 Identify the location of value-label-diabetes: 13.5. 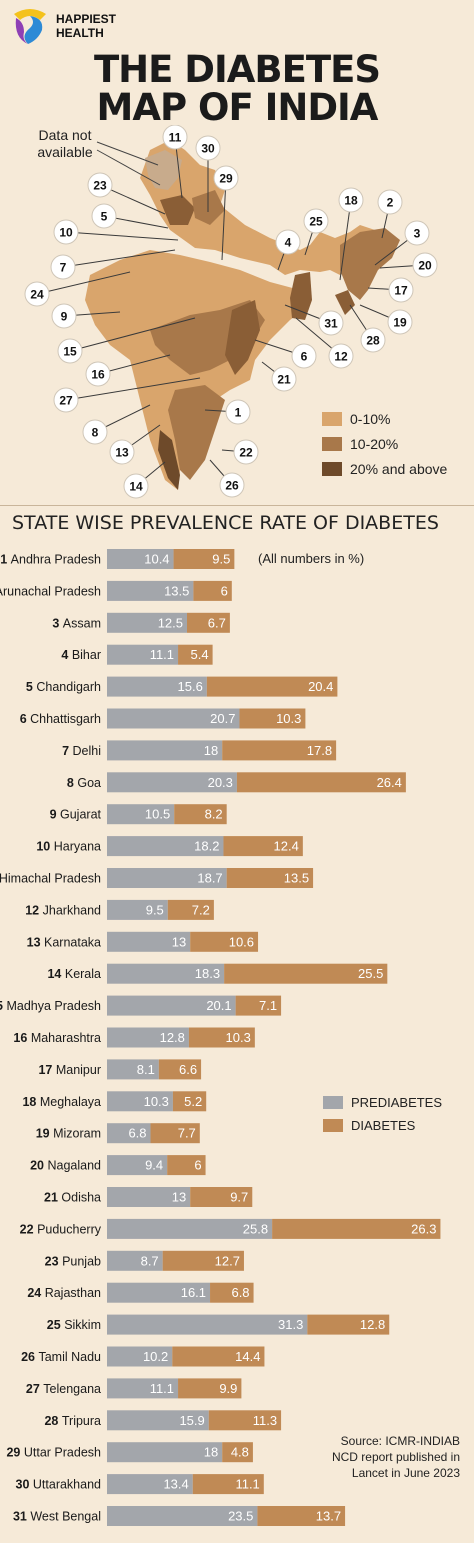
(296, 878).